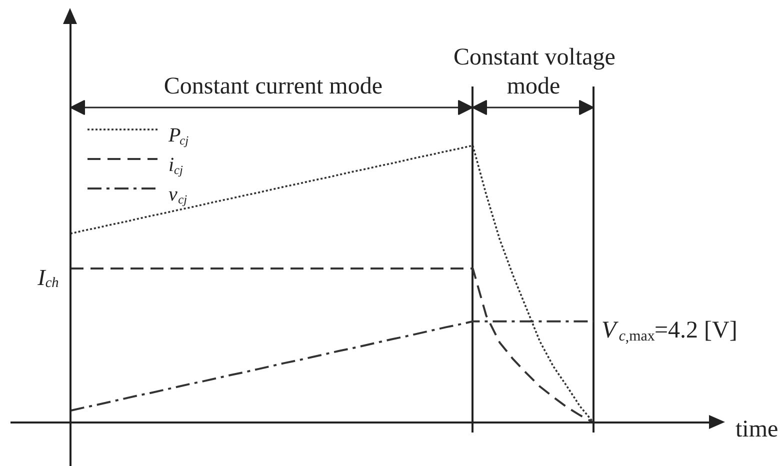 The height and width of the screenshot is (466, 782). I want to click on text: Constant voltage mode, so click(534, 72).